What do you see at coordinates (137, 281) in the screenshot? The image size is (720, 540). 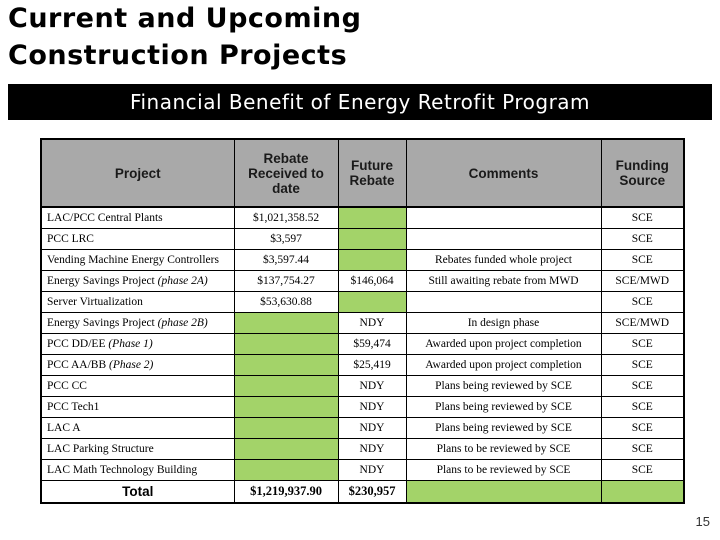 I see `cell-project: Energy Savings Project (phase 2A)` at bounding box center [137, 281].